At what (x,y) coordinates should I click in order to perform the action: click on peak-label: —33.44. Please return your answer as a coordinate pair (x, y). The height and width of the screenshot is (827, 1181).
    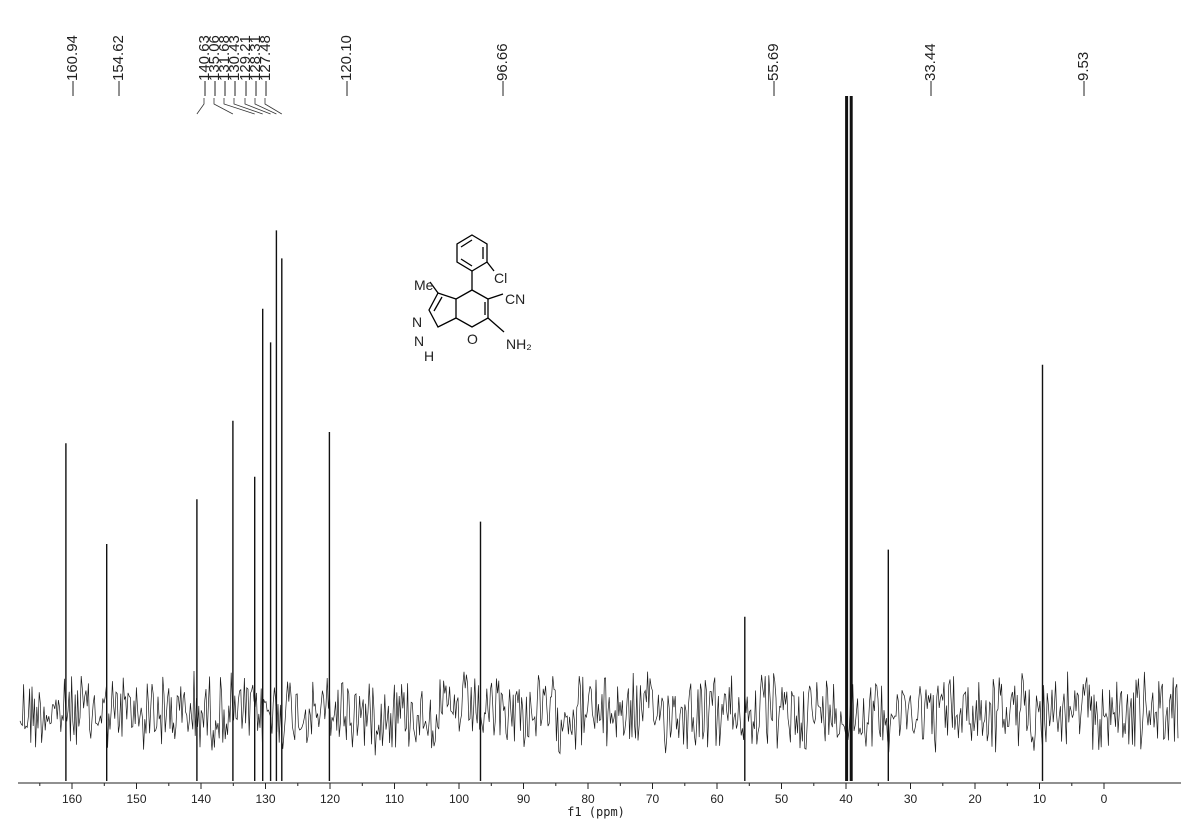
    Looking at the image, I should click on (930, 69).